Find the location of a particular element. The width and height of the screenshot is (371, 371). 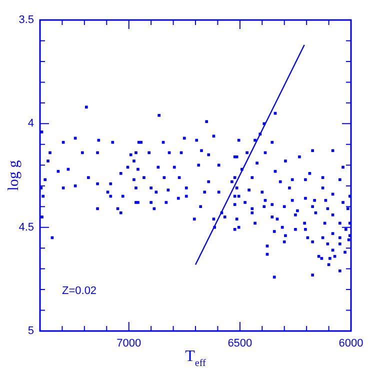

y-axis-title: log g is located at coordinates (14, 175).